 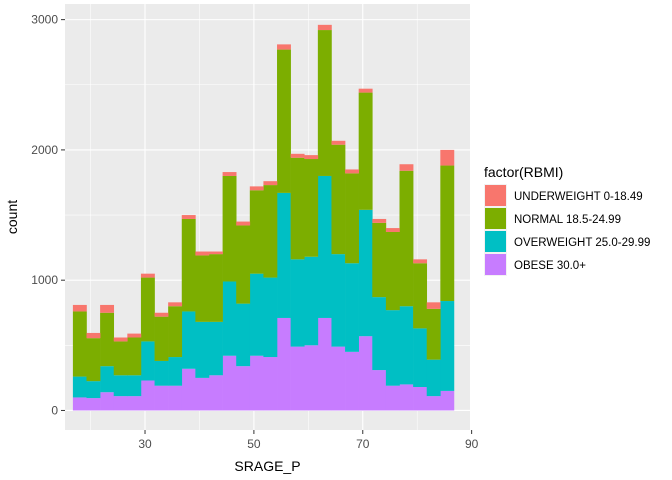 What do you see at coordinates (145, 444) in the screenshot?
I see `x-tick-label: 30` at bounding box center [145, 444].